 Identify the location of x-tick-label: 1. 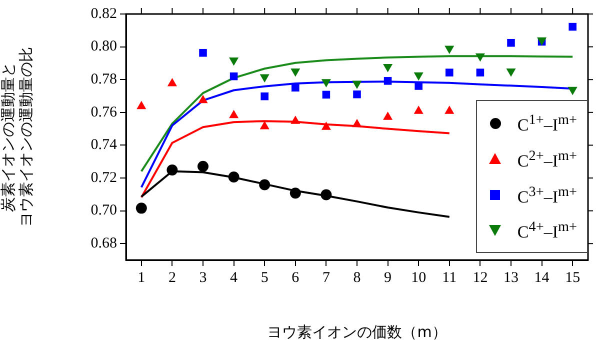
(142, 278).